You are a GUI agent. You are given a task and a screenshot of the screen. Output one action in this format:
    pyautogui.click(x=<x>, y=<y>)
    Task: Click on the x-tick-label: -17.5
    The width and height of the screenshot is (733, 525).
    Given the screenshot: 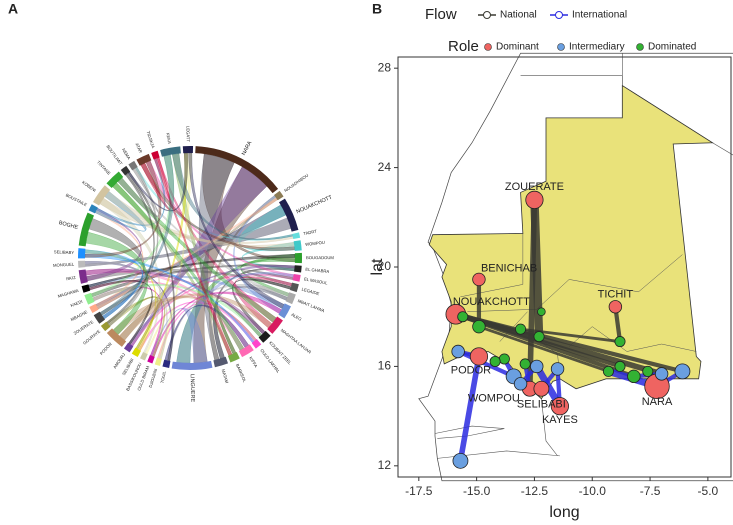 What is the action you would take?
    pyautogui.click(x=419, y=491)
    